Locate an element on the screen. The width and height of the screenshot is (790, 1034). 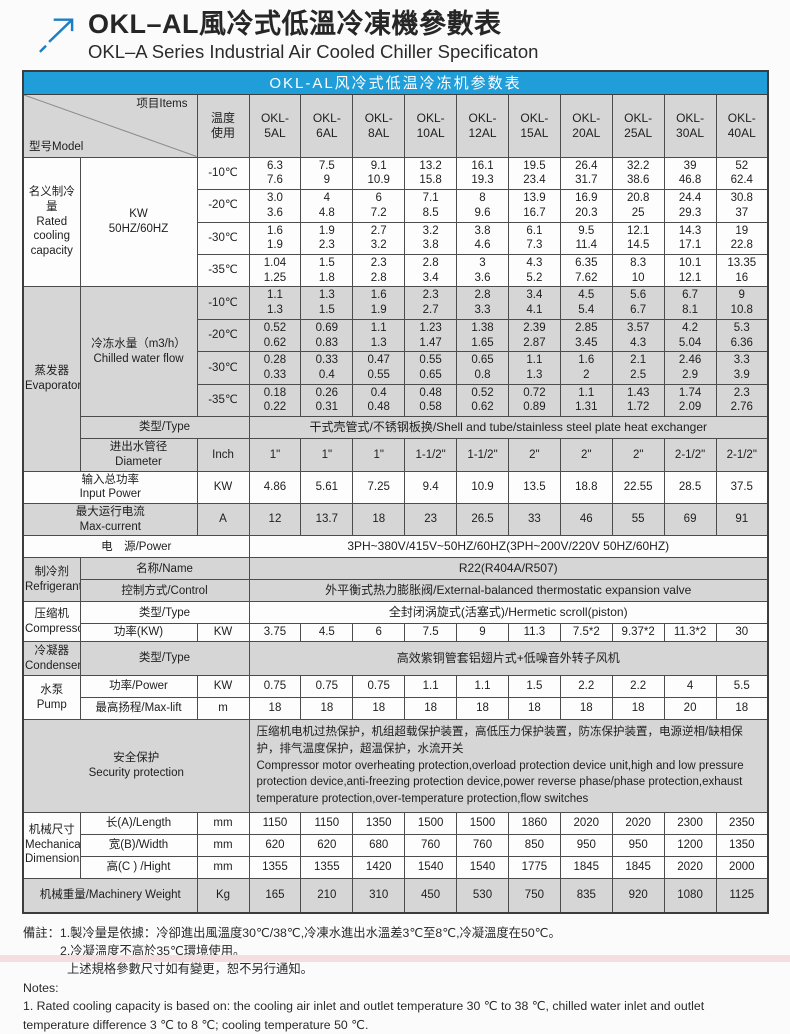
value-cell: 2.3 2.7 is located at coordinates (431, 303).